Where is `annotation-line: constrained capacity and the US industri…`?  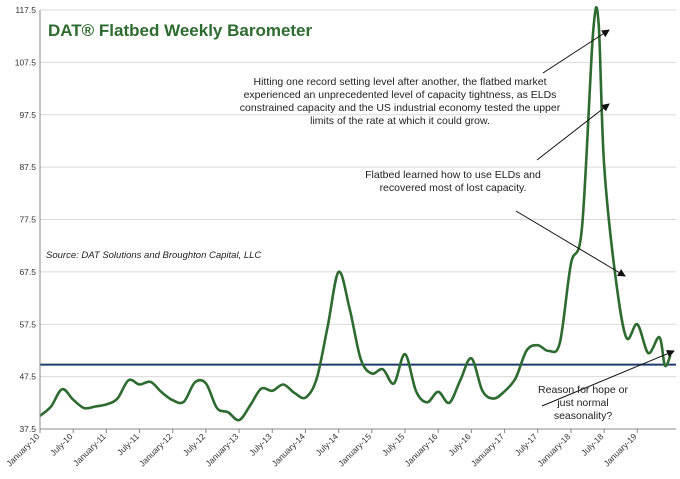
annotation-line: constrained capacity and the US industri… is located at coordinates (400, 108).